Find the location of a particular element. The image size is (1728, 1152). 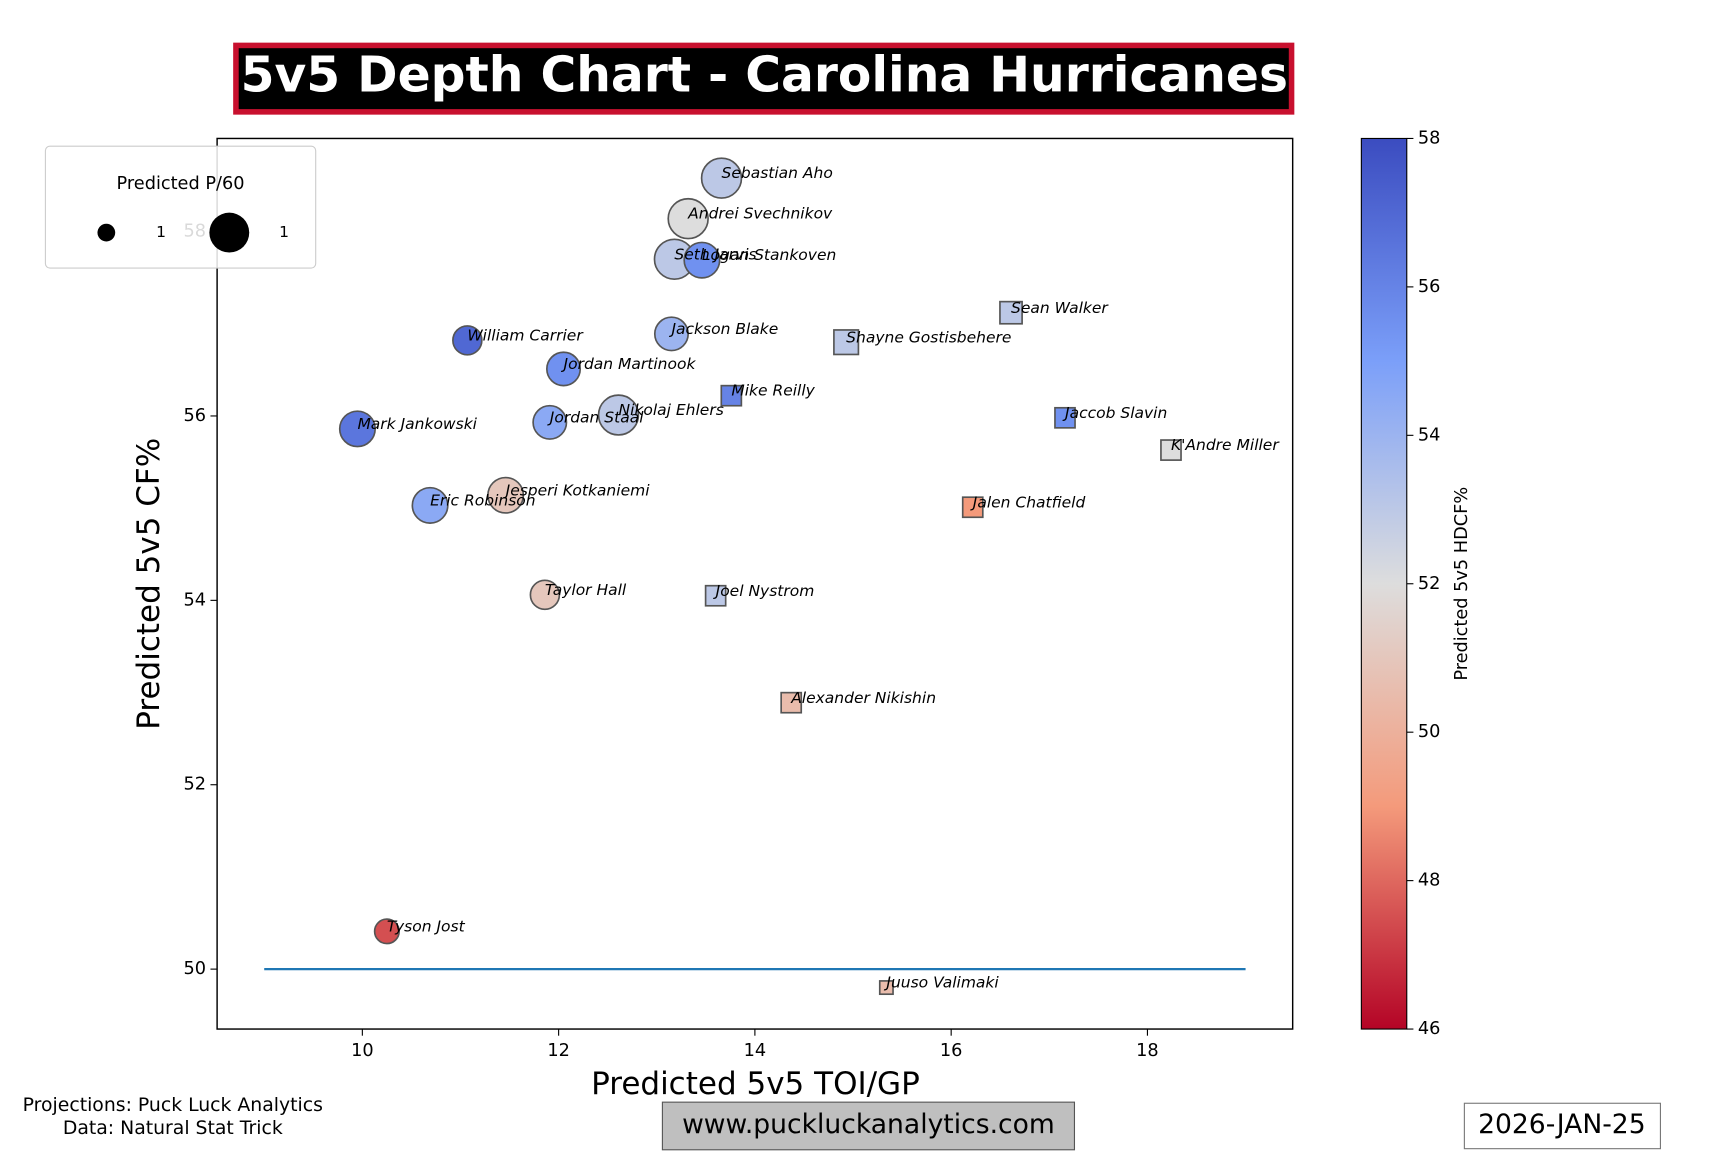

point-label: Juuso Valimaki is located at coordinates (941, 983).